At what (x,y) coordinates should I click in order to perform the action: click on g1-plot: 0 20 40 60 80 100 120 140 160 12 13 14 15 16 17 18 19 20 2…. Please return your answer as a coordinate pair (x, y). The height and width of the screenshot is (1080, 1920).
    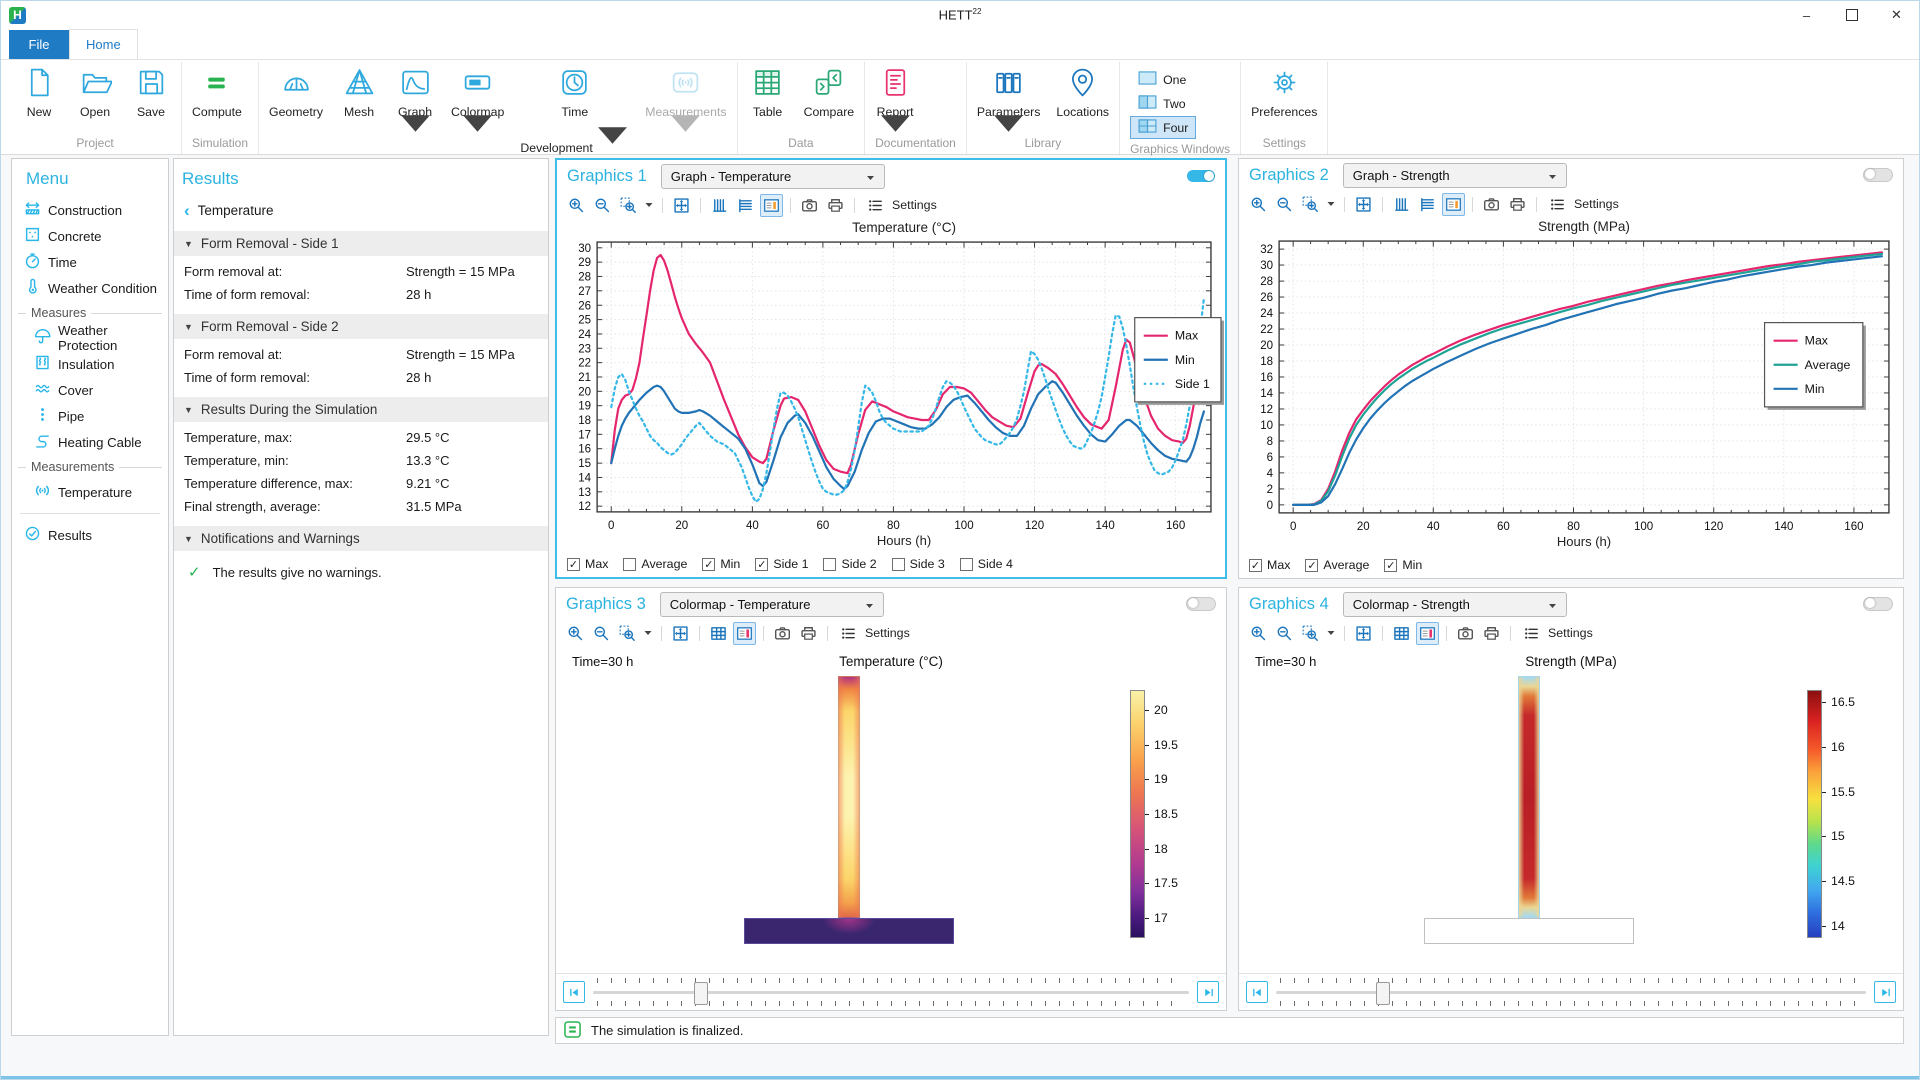
    Looking at the image, I should click on (891, 385).